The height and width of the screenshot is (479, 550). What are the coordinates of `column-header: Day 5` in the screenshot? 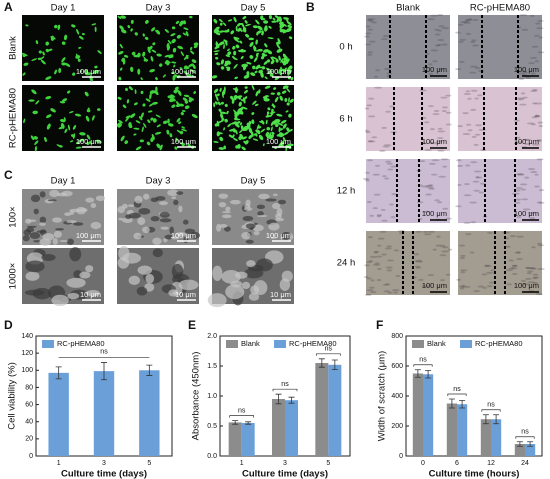 It's located at (253, 8).